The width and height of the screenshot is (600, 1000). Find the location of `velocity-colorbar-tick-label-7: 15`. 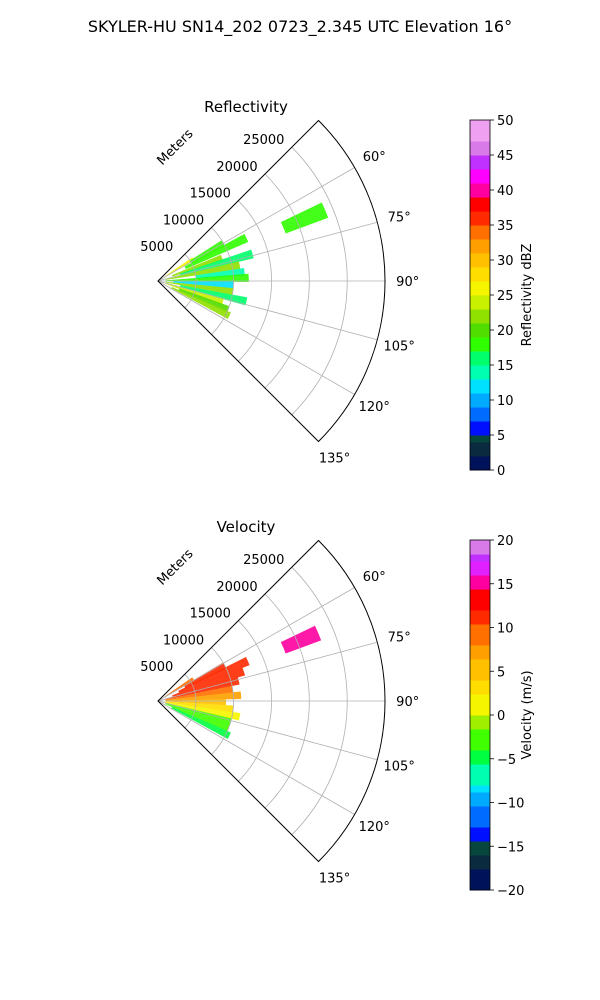

velocity-colorbar-tick-label-7: 15 is located at coordinates (505, 585).